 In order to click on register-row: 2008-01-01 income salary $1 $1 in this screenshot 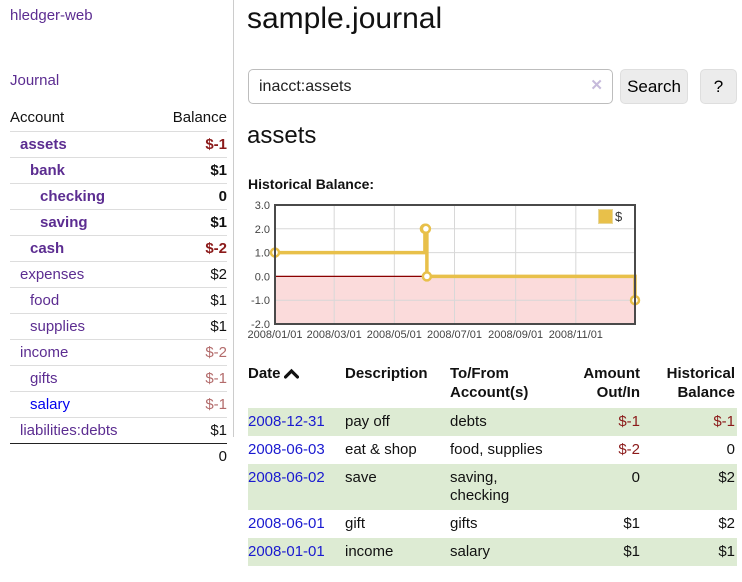, I will do `click(492, 552)`.